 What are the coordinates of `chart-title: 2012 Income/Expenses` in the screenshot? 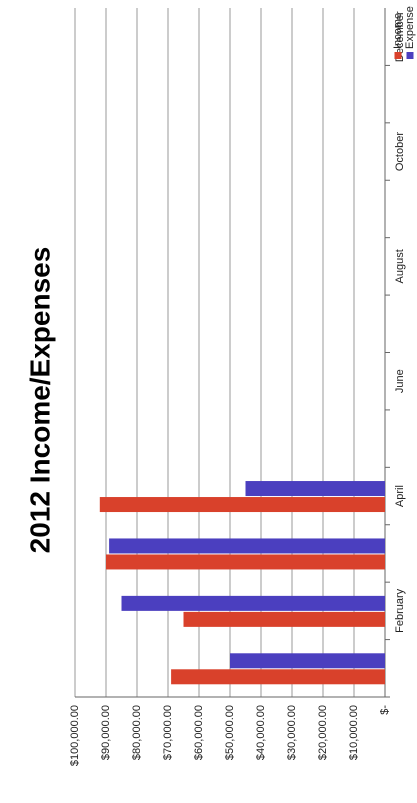 It's located at (39, 400).